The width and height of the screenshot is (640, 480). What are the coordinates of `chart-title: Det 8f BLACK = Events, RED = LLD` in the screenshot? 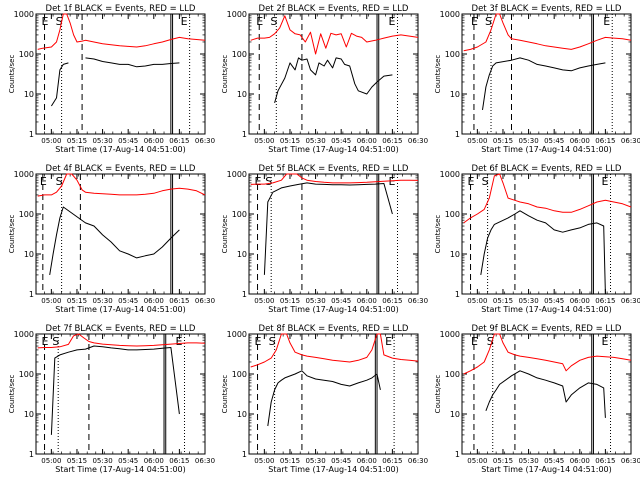 It's located at (334, 329).